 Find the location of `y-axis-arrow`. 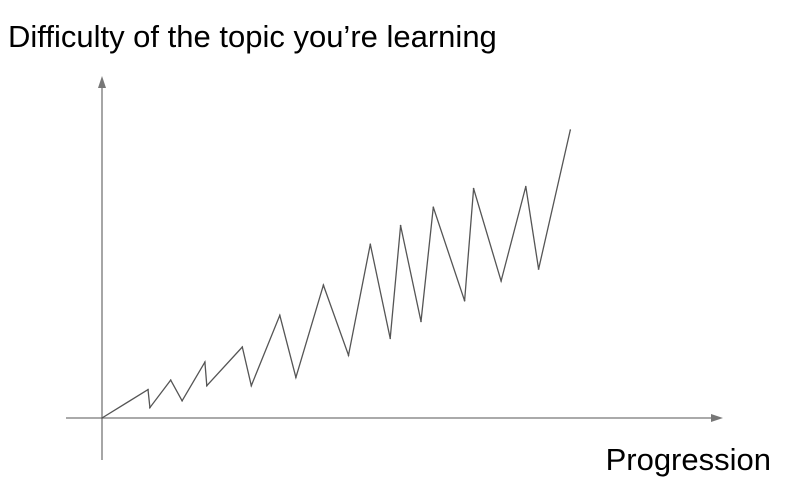

y-axis-arrow is located at coordinates (102, 82).